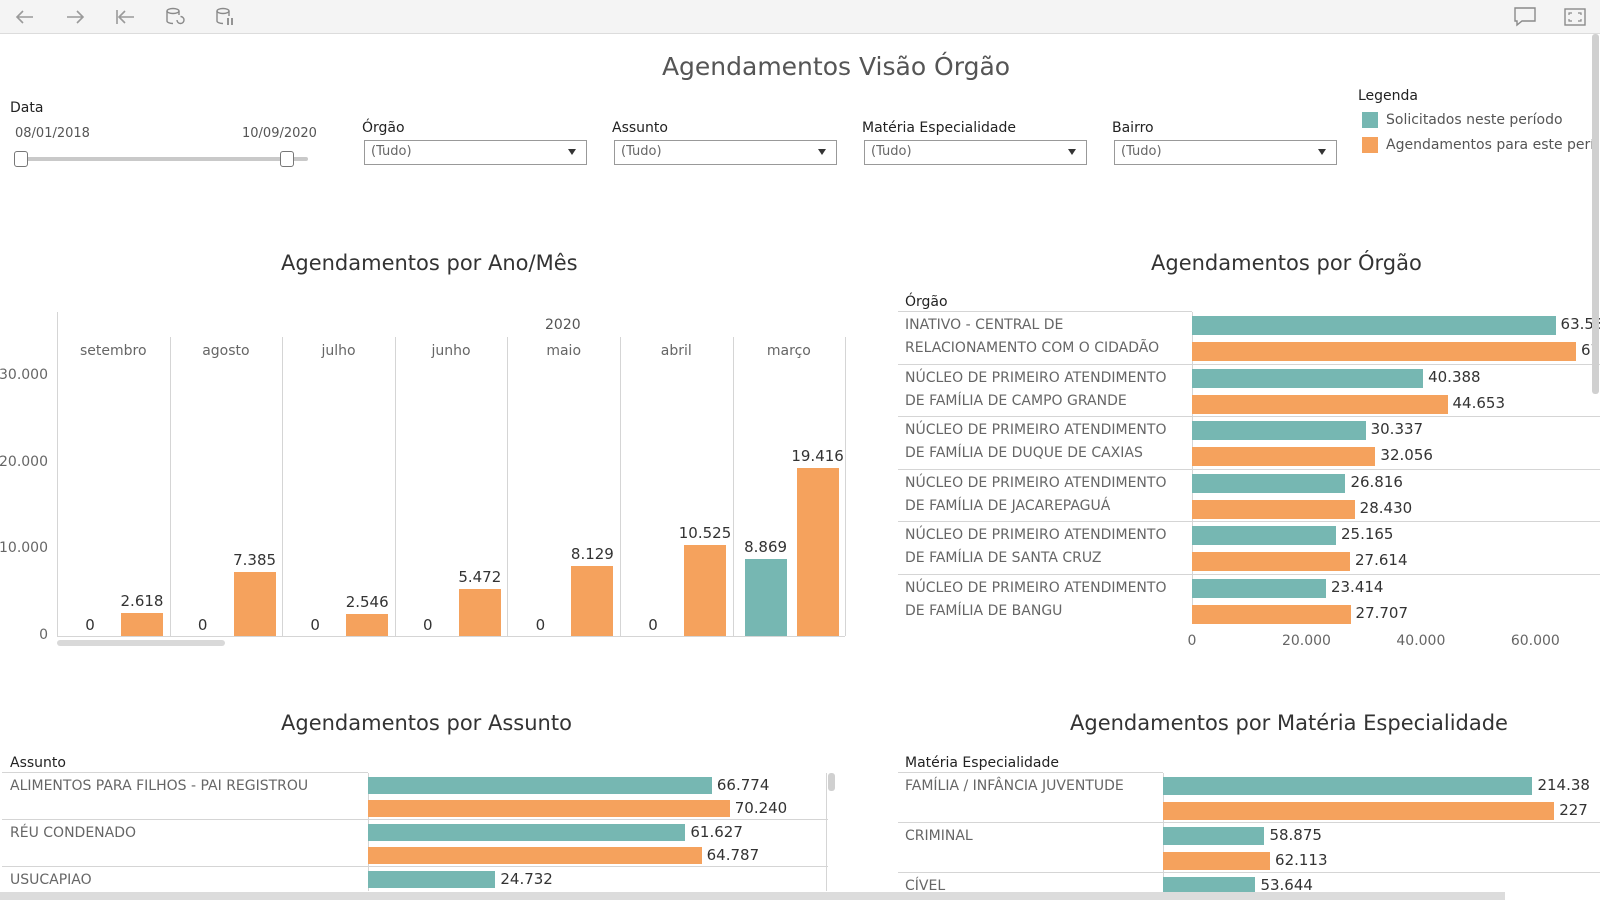 Image resolution: width=1600 pixels, height=900 pixels. What do you see at coordinates (57, 474) in the screenshot?
I see `axis-line-y` at bounding box center [57, 474].